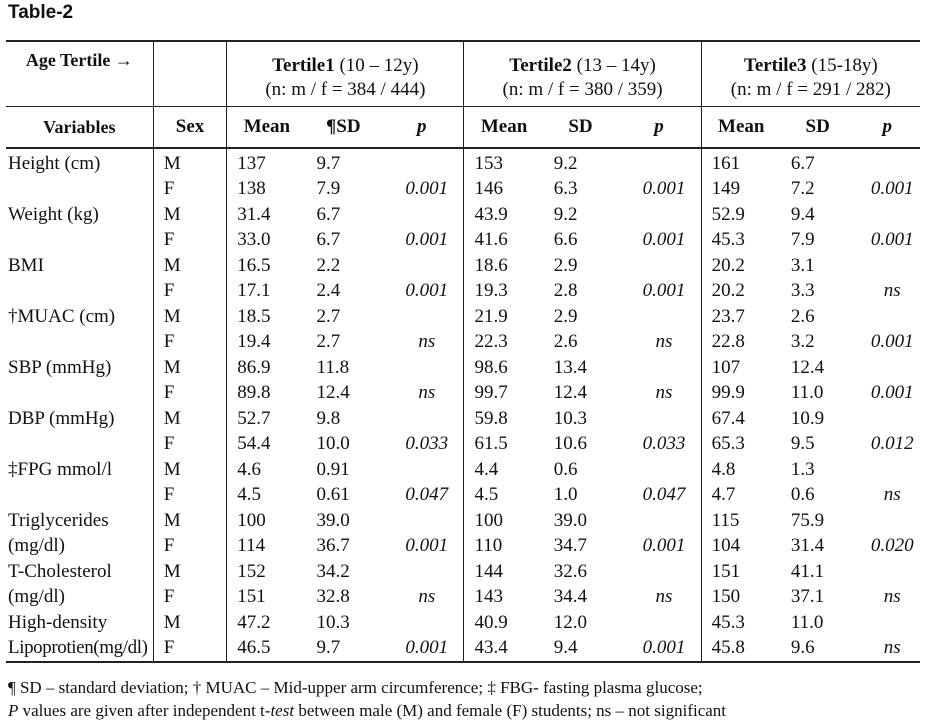 This screenshot has height=727, width=926. What do you see at coordinates (486, 469) in the screenshot?
I see `mean-cell: 4.4` at bounding box center [486, 469].